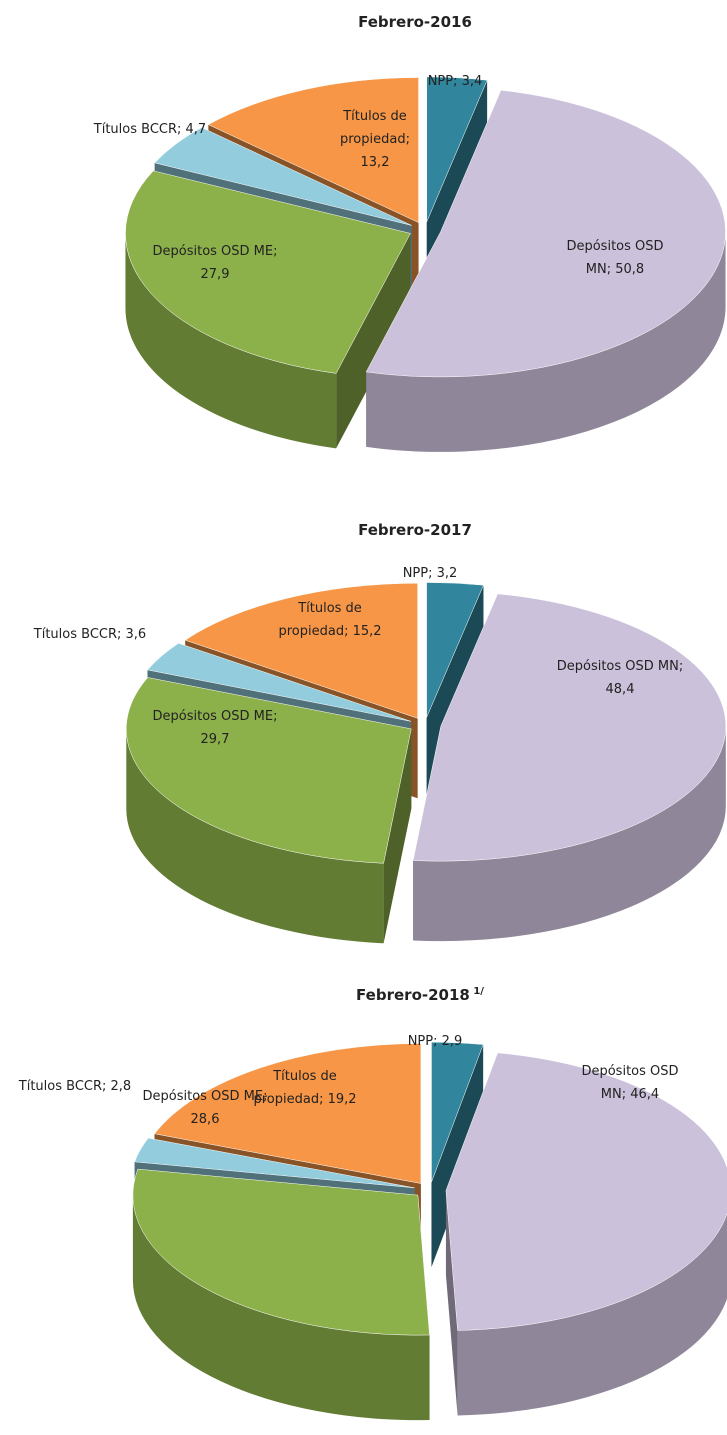  I want to click on data-label-line: Títulos BCCR; 3,6, so click(89, 634).